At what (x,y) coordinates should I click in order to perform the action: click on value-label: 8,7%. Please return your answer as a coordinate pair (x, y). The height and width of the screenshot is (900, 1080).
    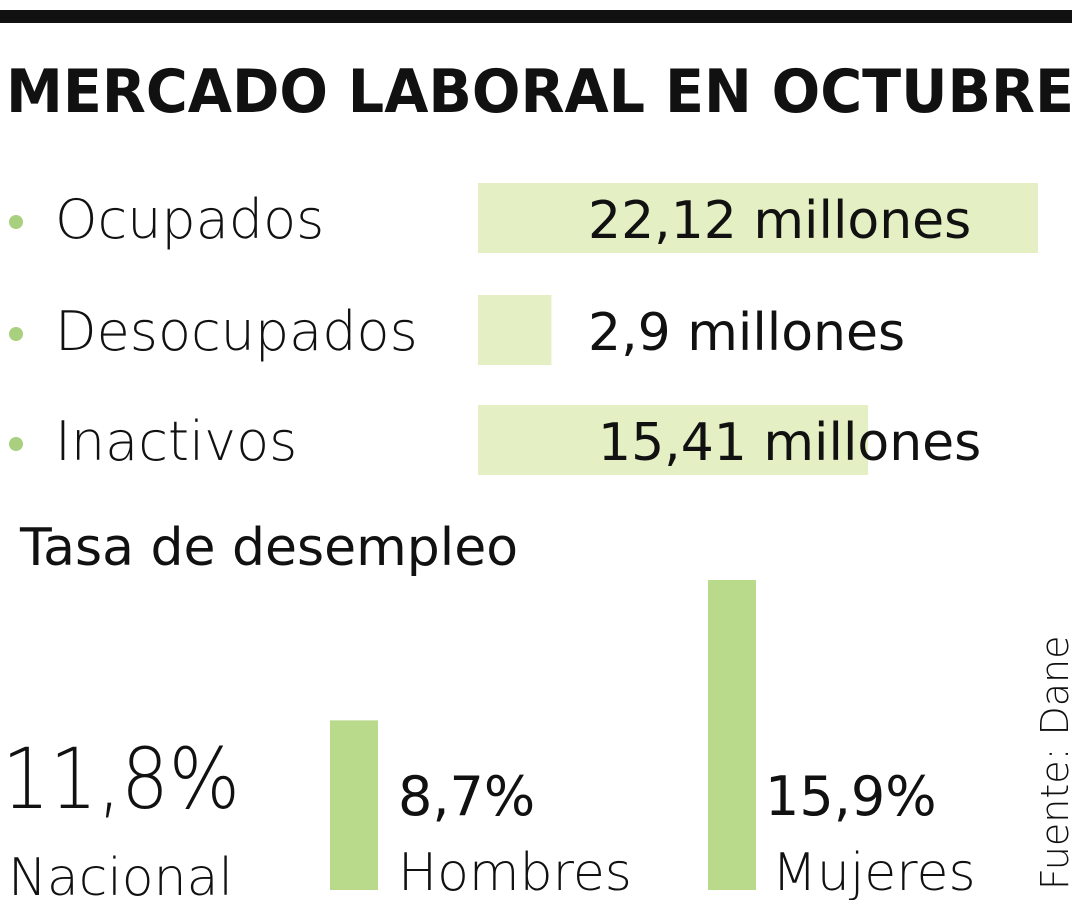
    Looking at the image, I should click on (466, 796).